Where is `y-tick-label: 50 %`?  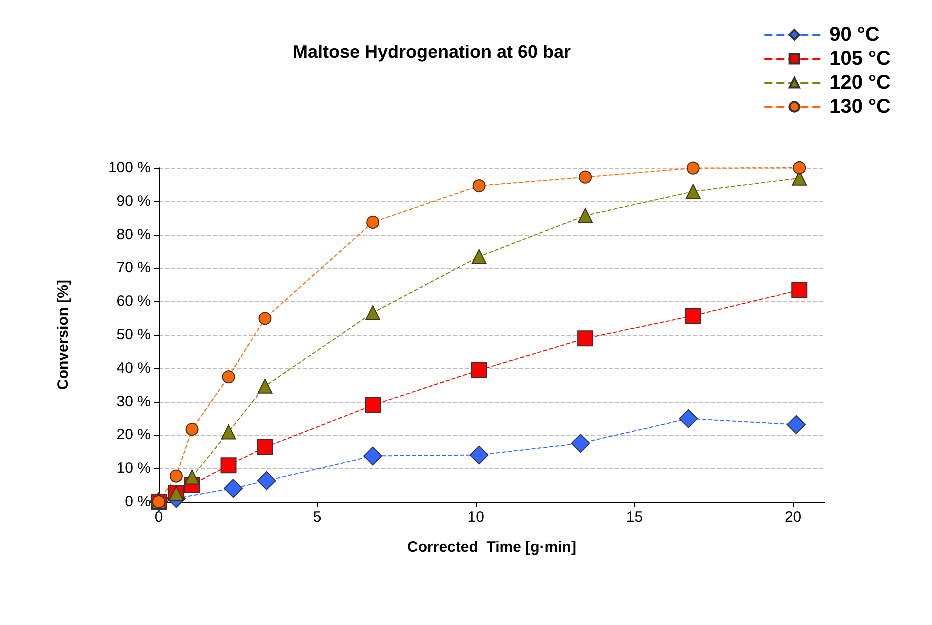 y-tick-label: 50 % is located at coordinates (133, 335).